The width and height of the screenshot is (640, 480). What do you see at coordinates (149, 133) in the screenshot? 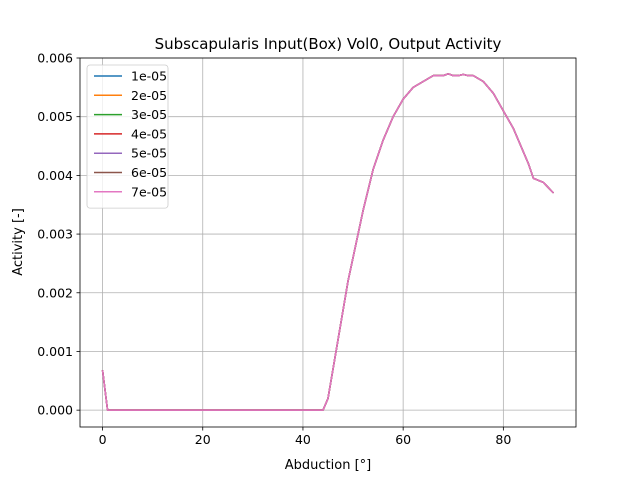
I see `legend-label: 4e-05` at bounding box center [149, 133].